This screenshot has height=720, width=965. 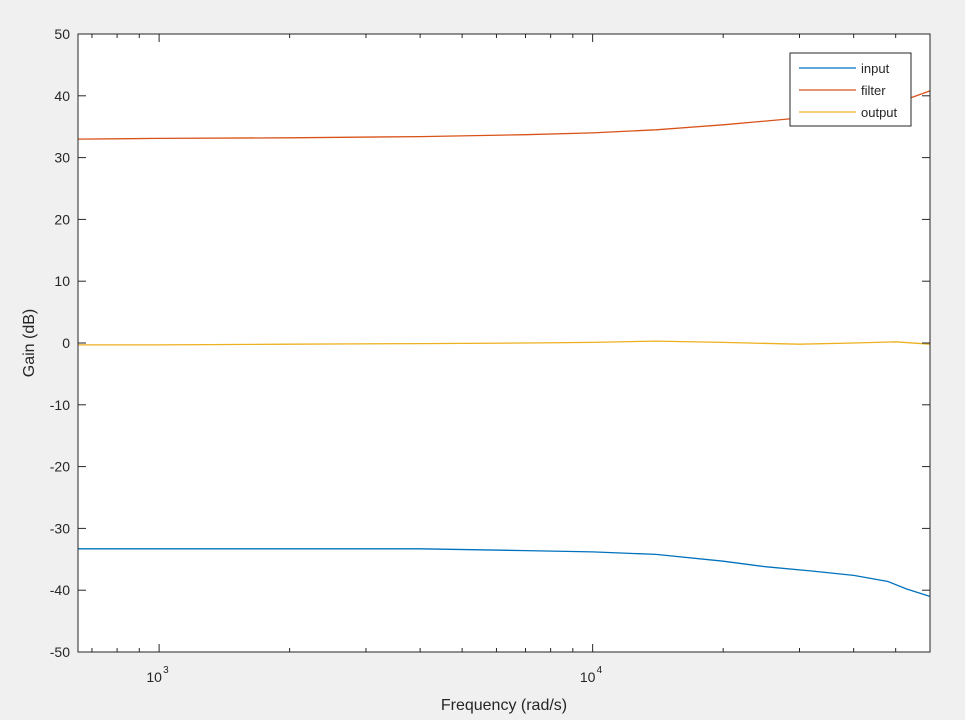 What do you see at coordinates (62, 281) in the screenshot?
I see `y-tick-label: 10` at bounding box center [62, 281].